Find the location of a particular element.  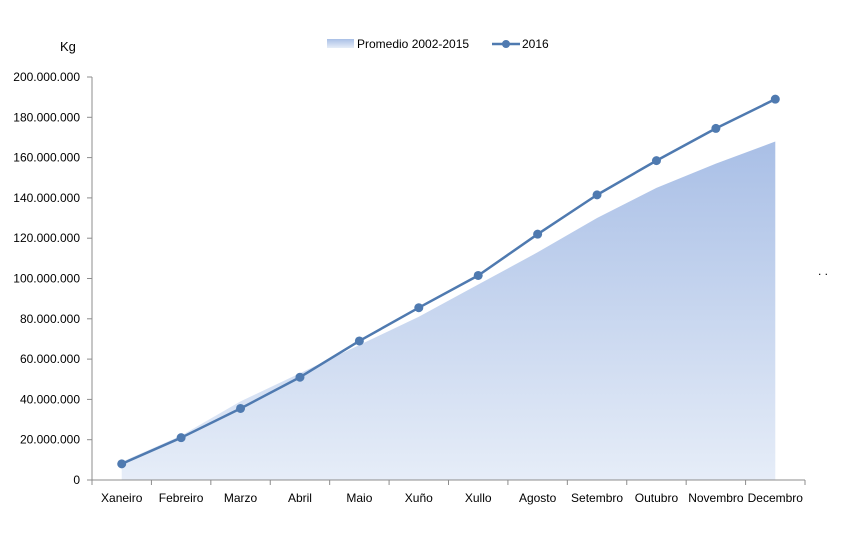

legend: Promedio 2002-2015 2016 is located at coordinates (438, 44).